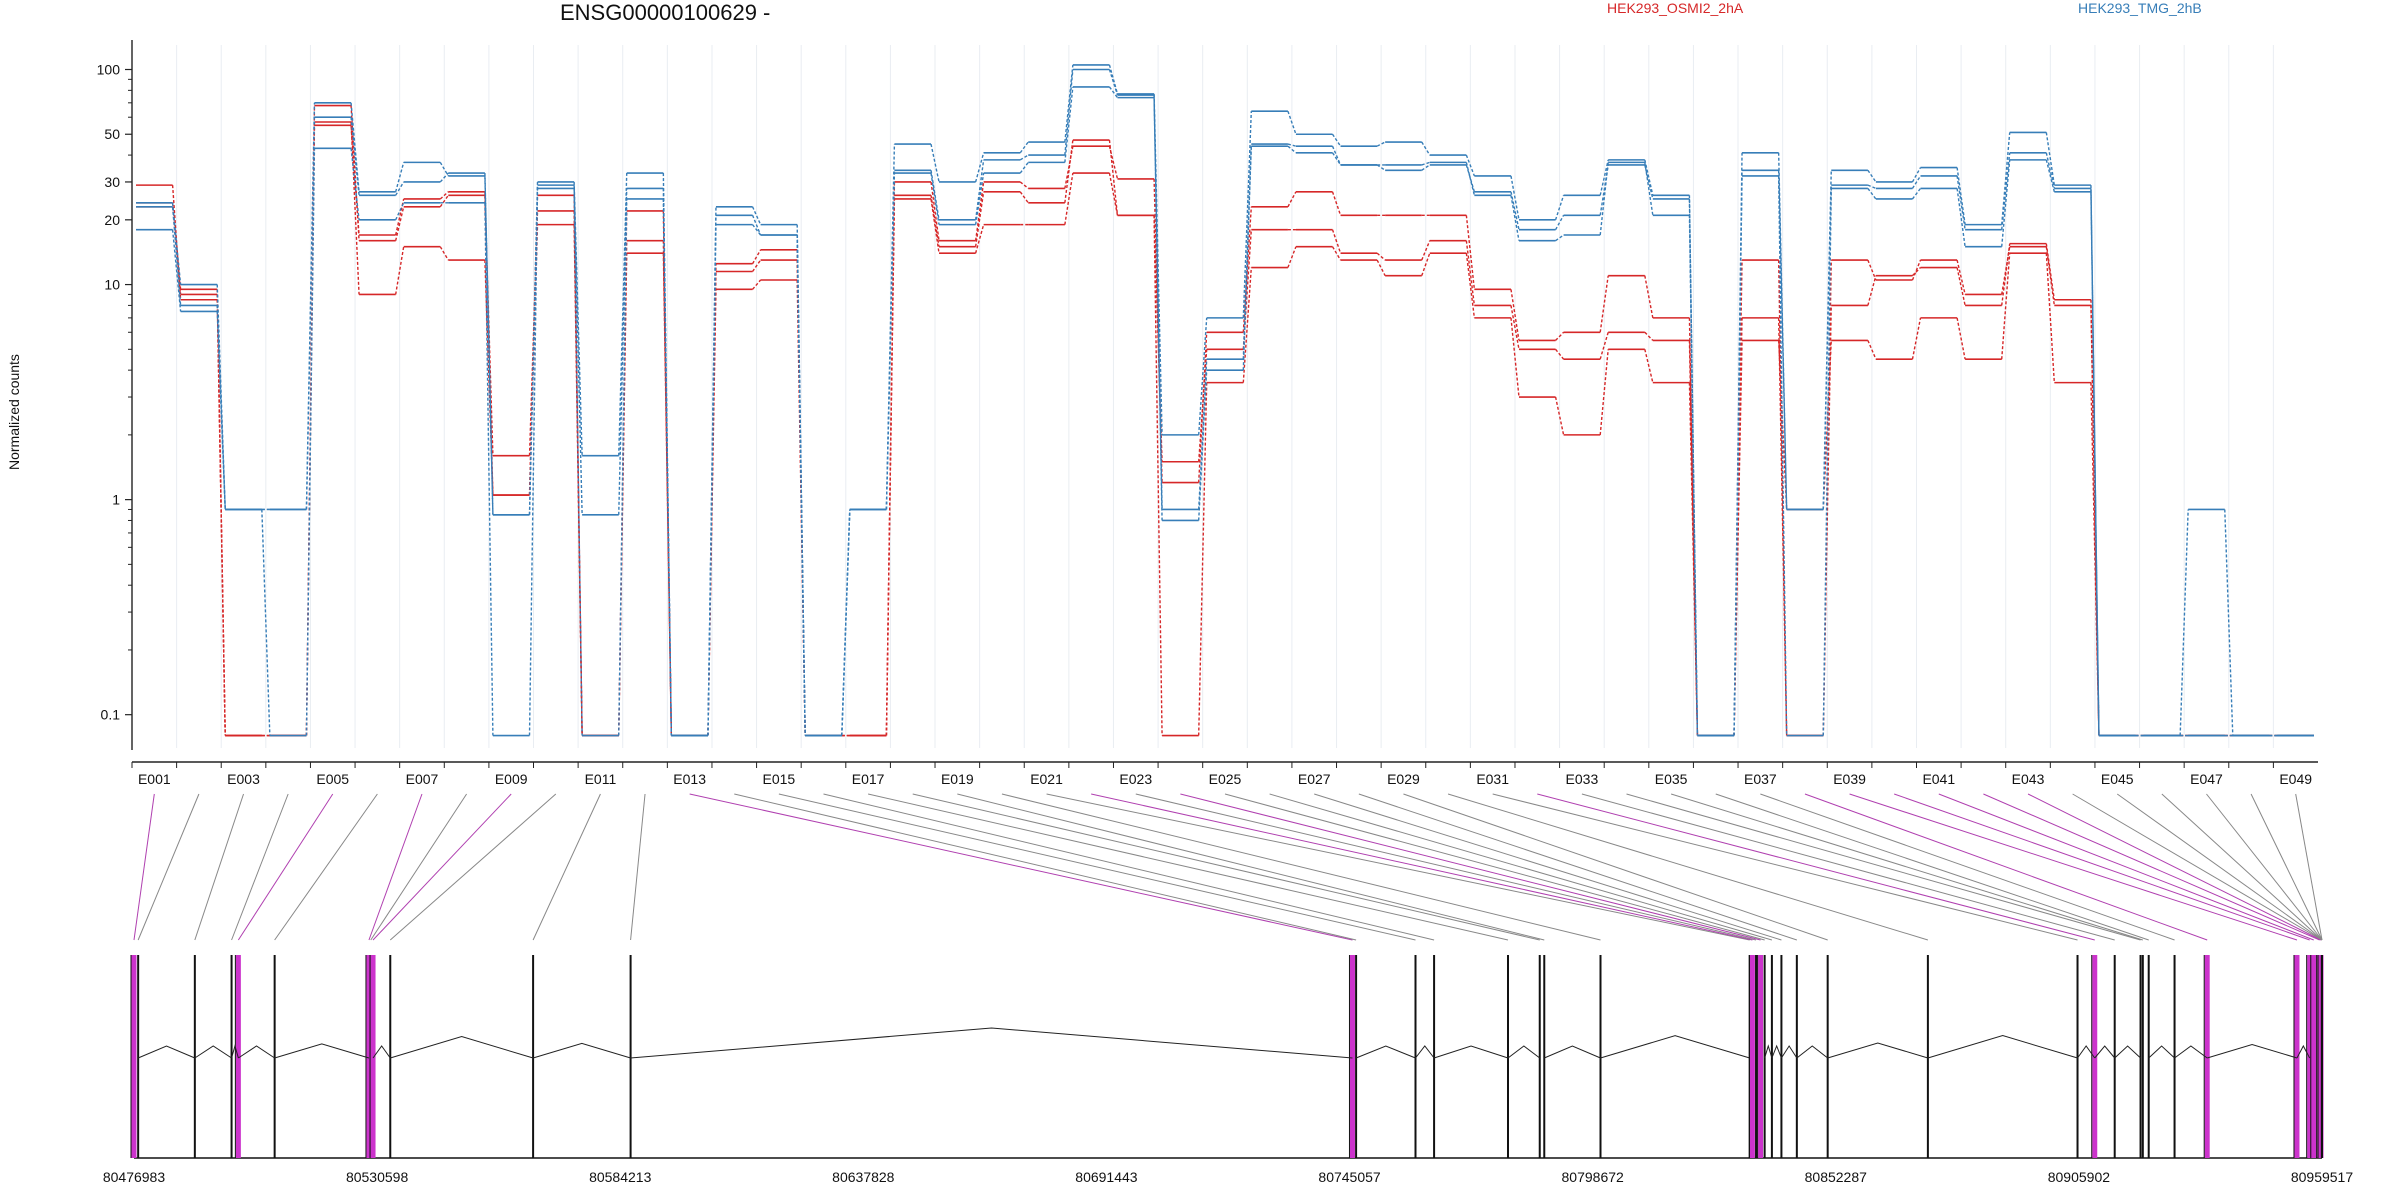  I want to click on x-tick-label: E019, so click(957, 779).